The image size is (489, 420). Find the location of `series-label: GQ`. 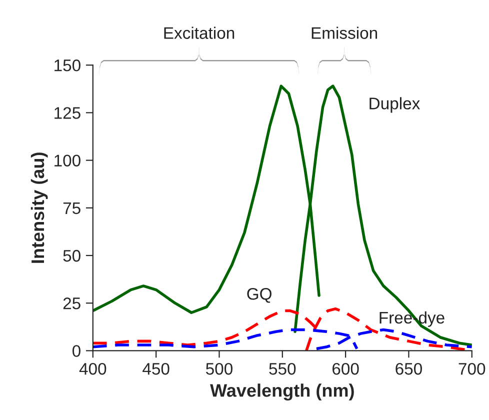

series-label: GQ is located at coordinates (259, 295).